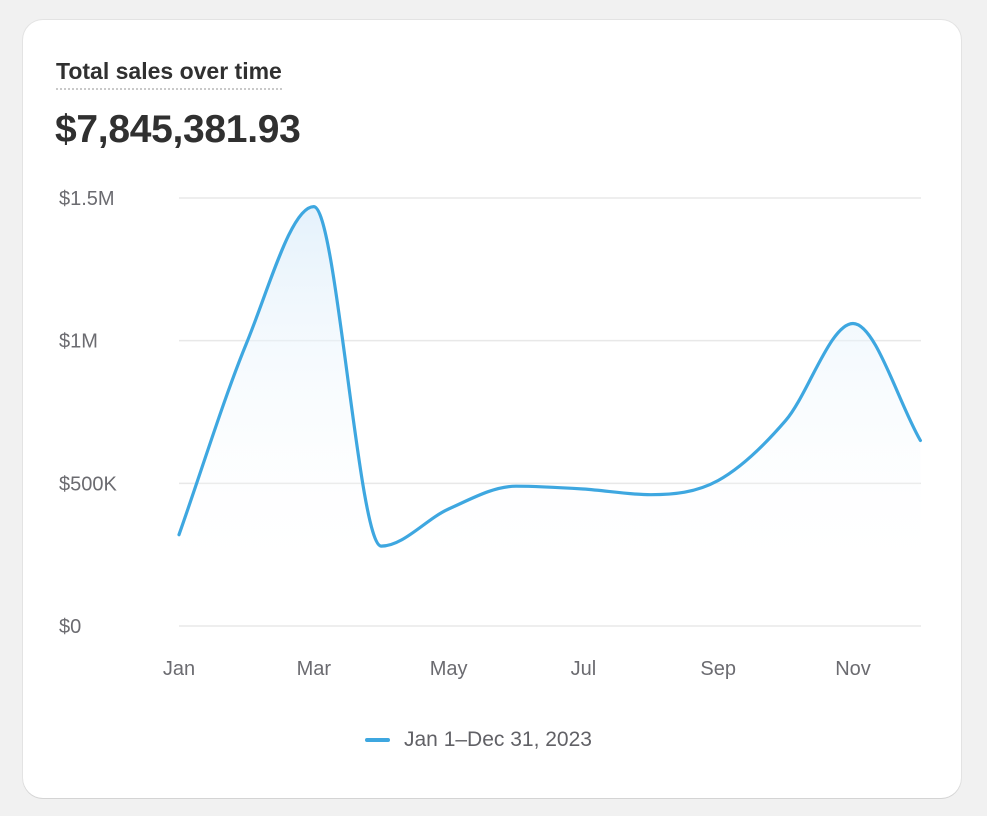  I want to click on y-tick-label: $500K, so click(88, 484).